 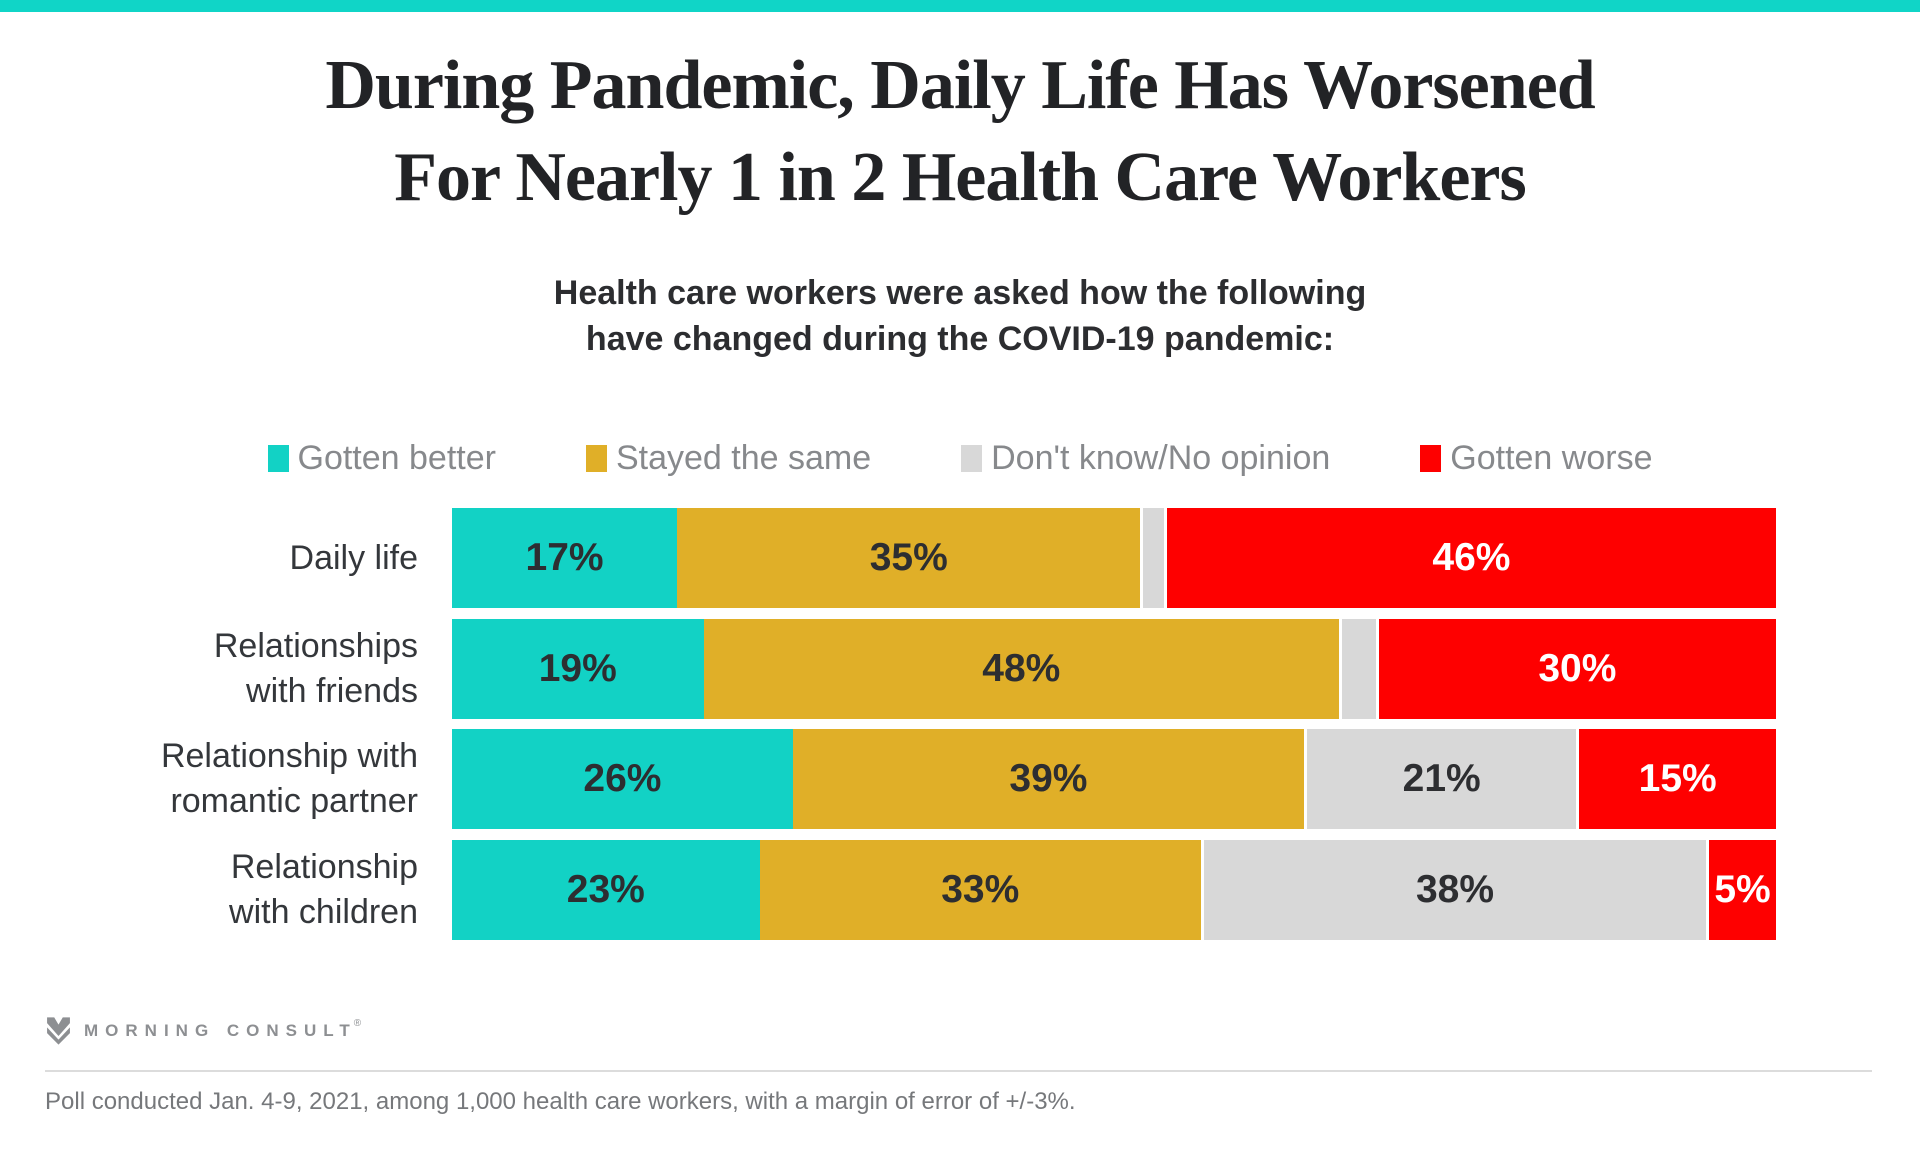 I want to click on chart-row-4: Relationship with children 23% 33% 38% 5%, so click(x=960, y=890).